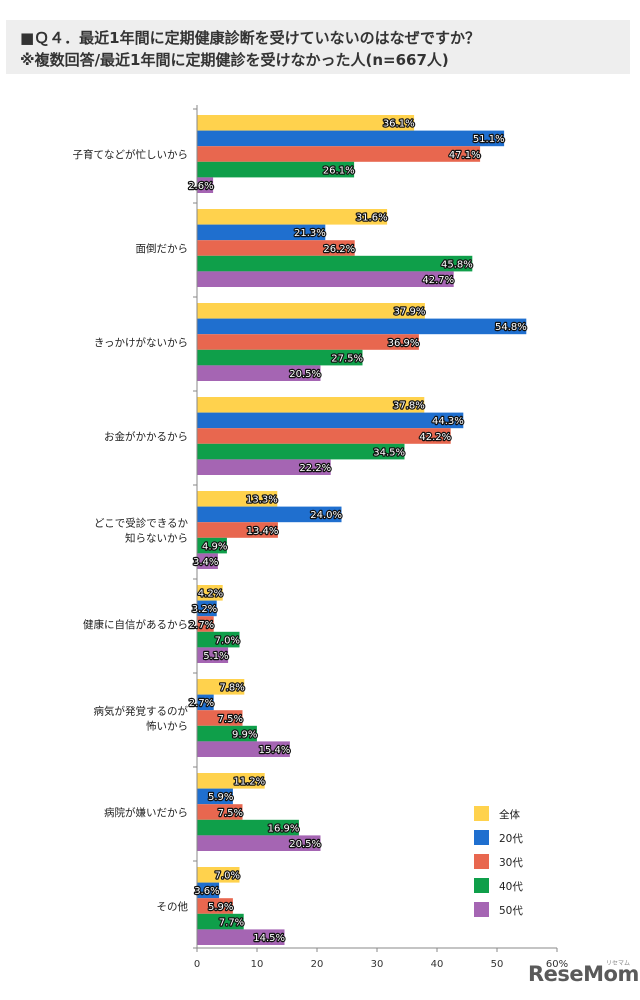 The height and width of the screenshot is (1000, 640). Describe the element at coordinates (197, 964) in the screenshot. I see `x-tick-label: 0` at that location.